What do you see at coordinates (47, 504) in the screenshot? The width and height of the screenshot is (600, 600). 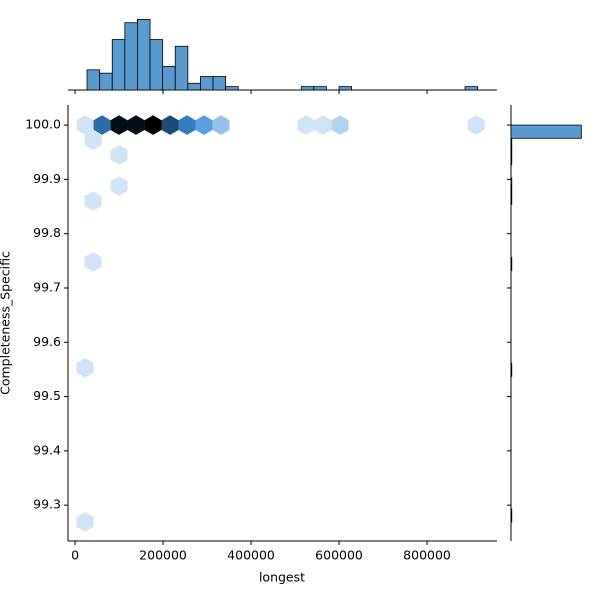 I see `y-tick-label: 99.3` at bounding box center [47, 504].